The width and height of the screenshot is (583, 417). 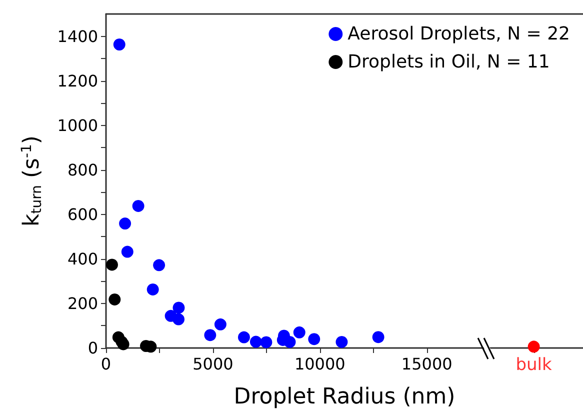 I want to click on y-axis-title: kturn (s-1), so click(x=32, y=181).